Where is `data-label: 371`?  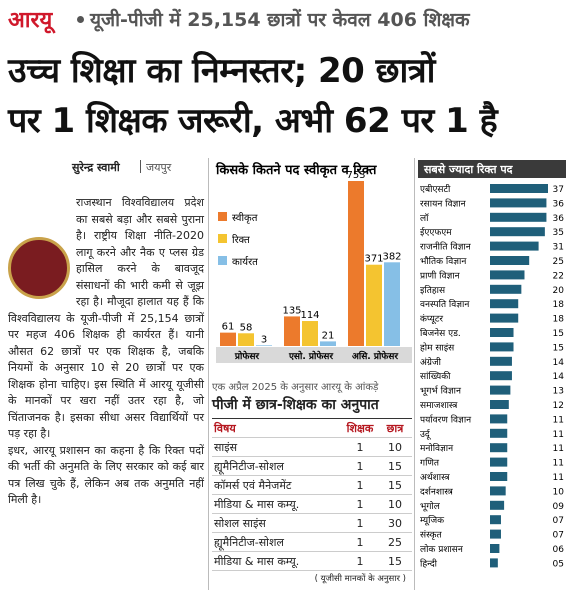
data-label: 371 is located at coordinates (373, 259).